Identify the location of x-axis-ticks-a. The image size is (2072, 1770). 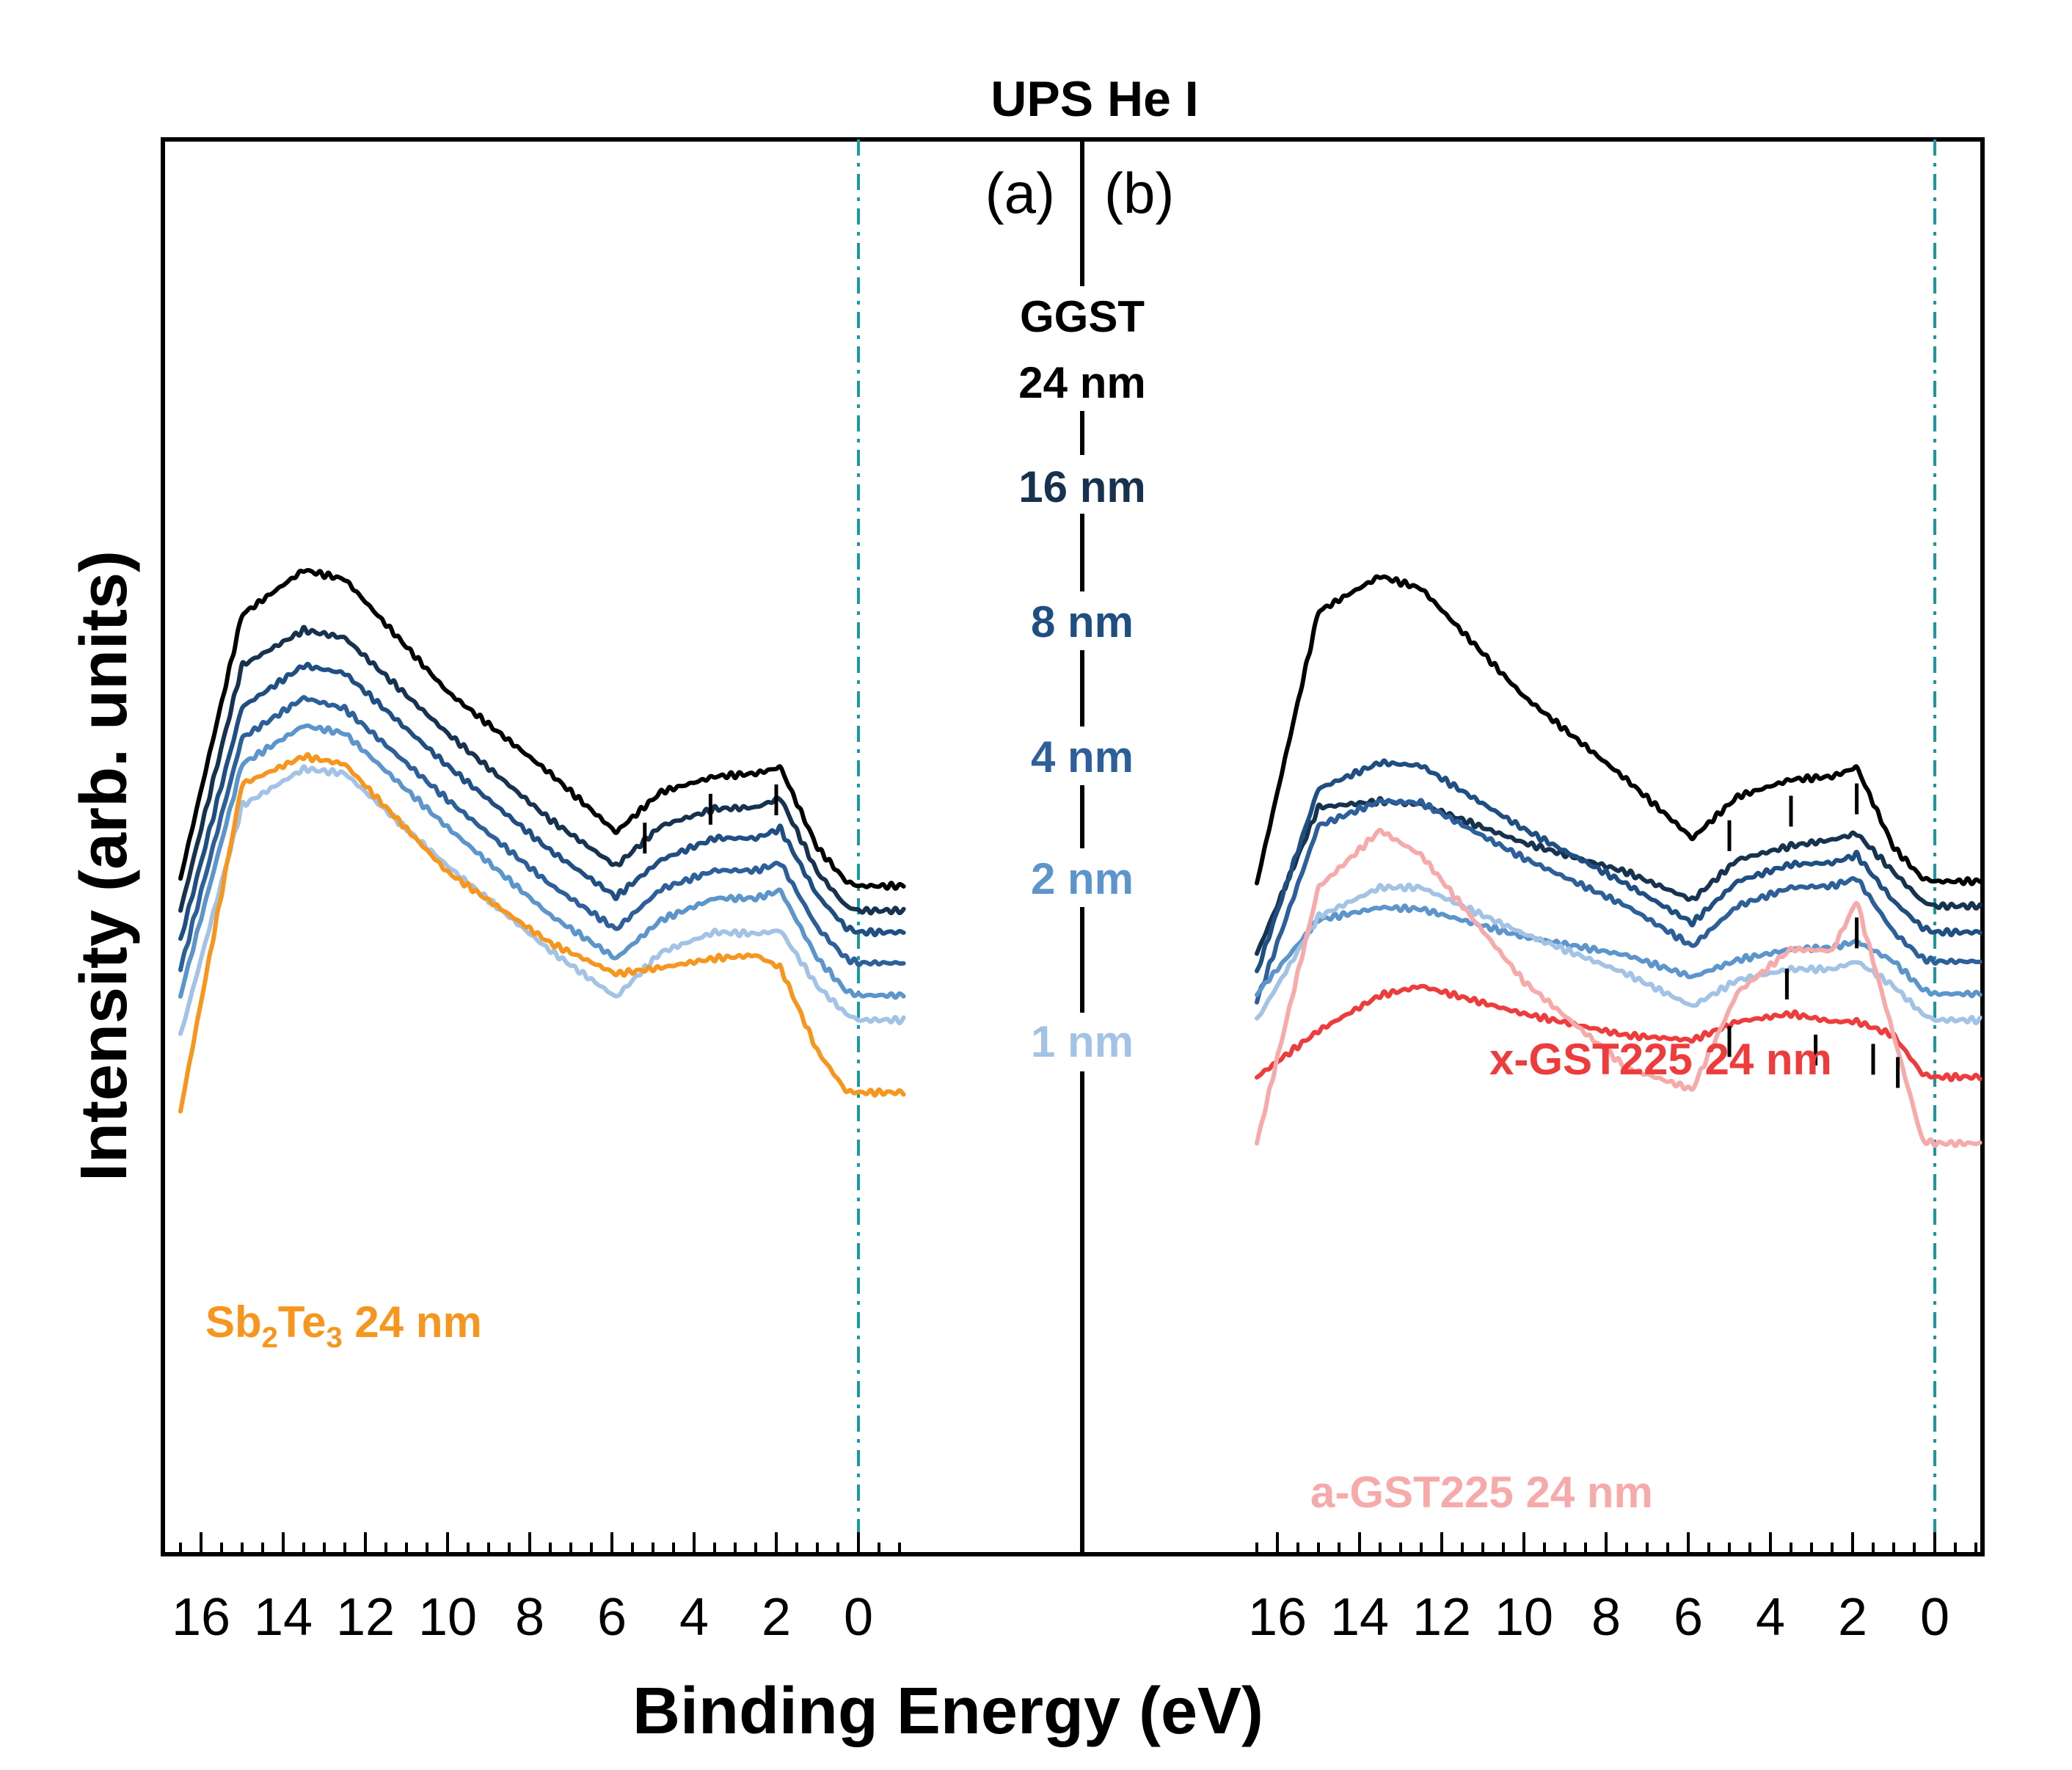
(540, 1543).